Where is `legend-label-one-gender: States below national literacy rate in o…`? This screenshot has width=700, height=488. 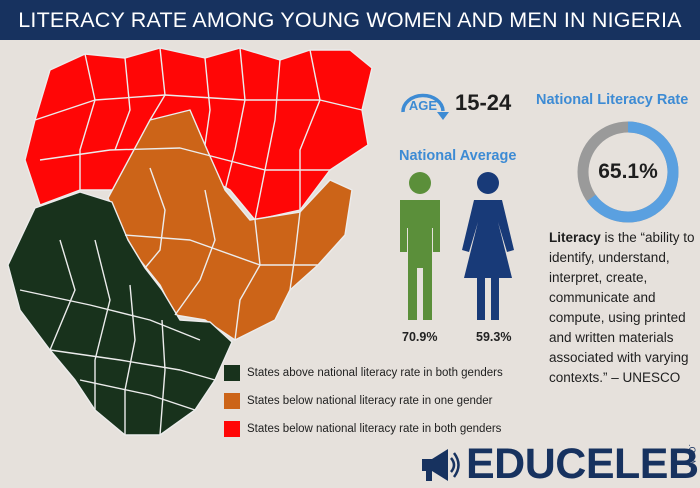 legend-label-one-gender: States below national literacy rate in o… is located at coordinates (370, 401).